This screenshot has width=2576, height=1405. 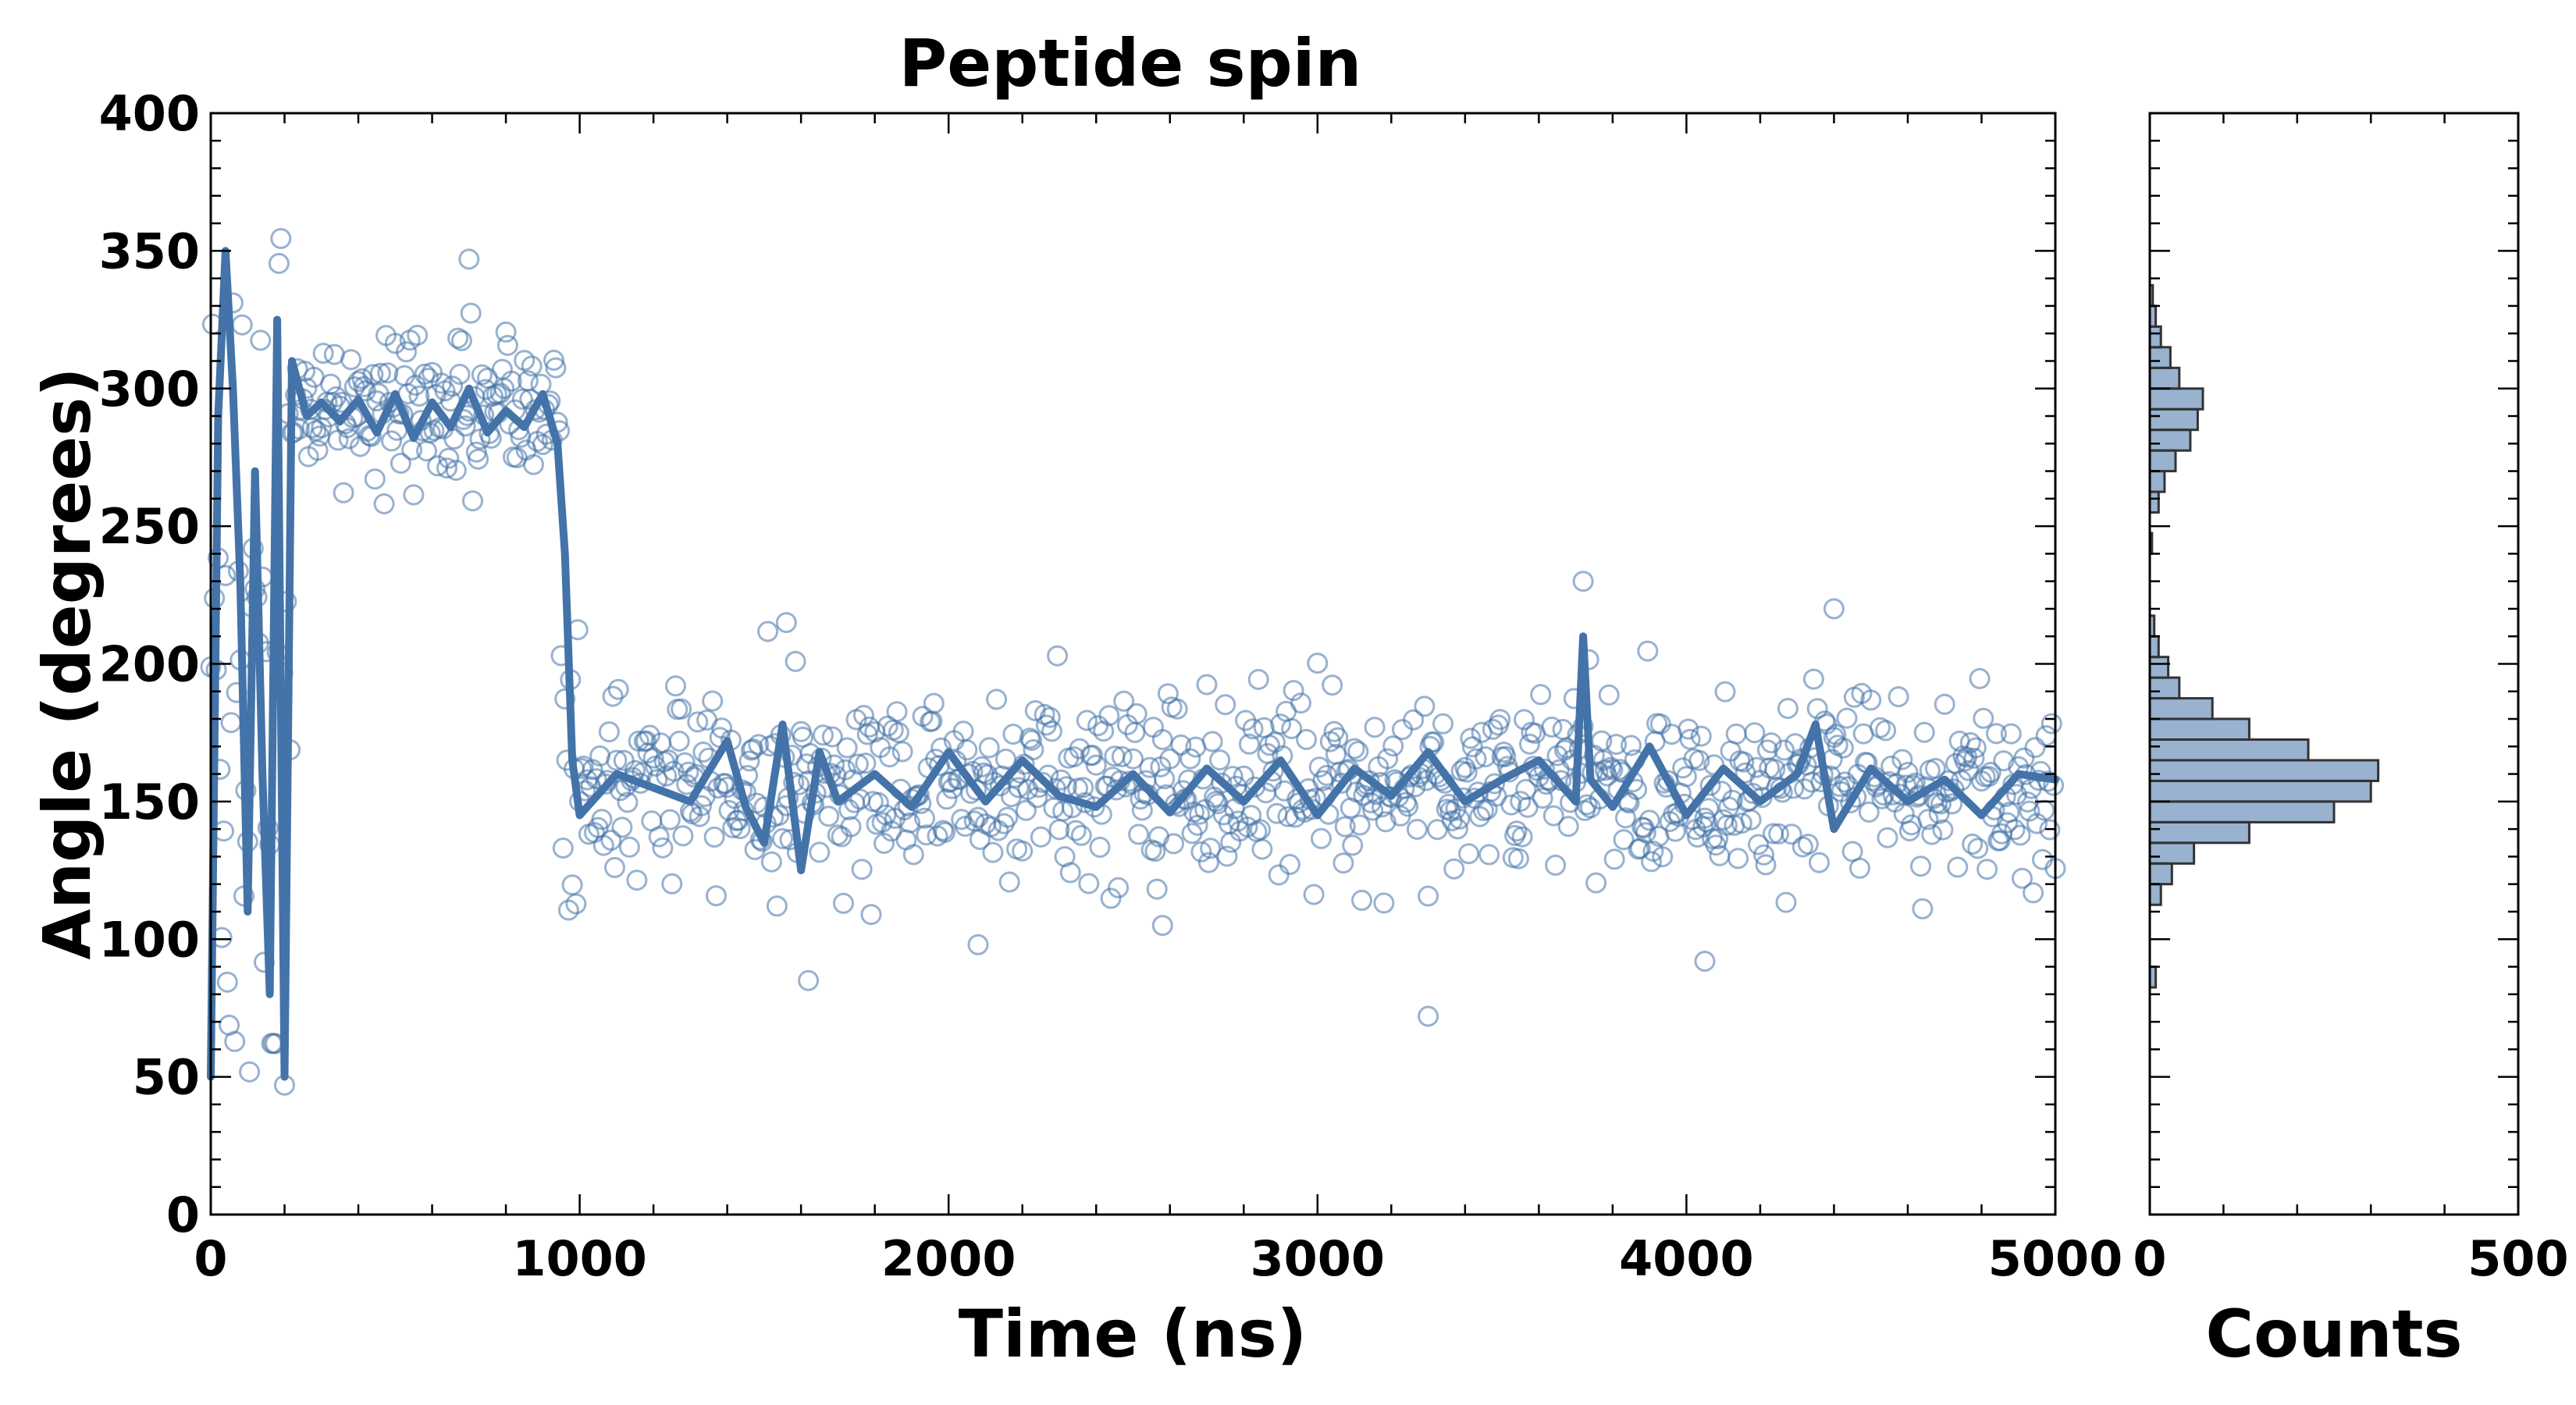 What do you see at coordinates (149, 113) in the screenshot?
I see `y-tick-label: 400` at bounding box center [149, 113].